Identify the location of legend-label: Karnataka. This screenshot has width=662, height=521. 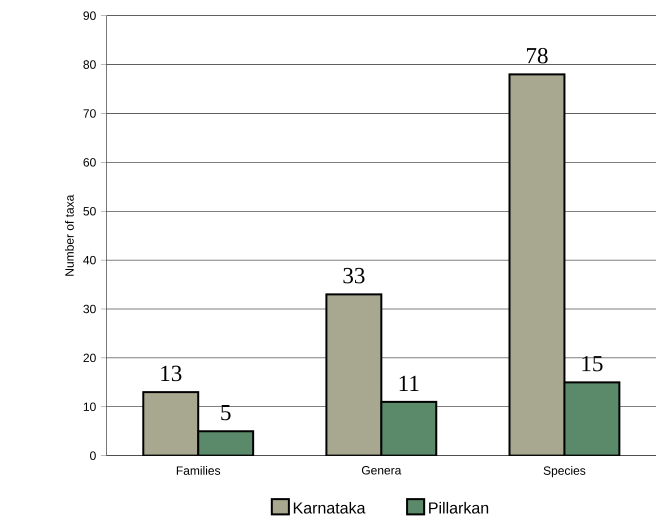
(330, 508).